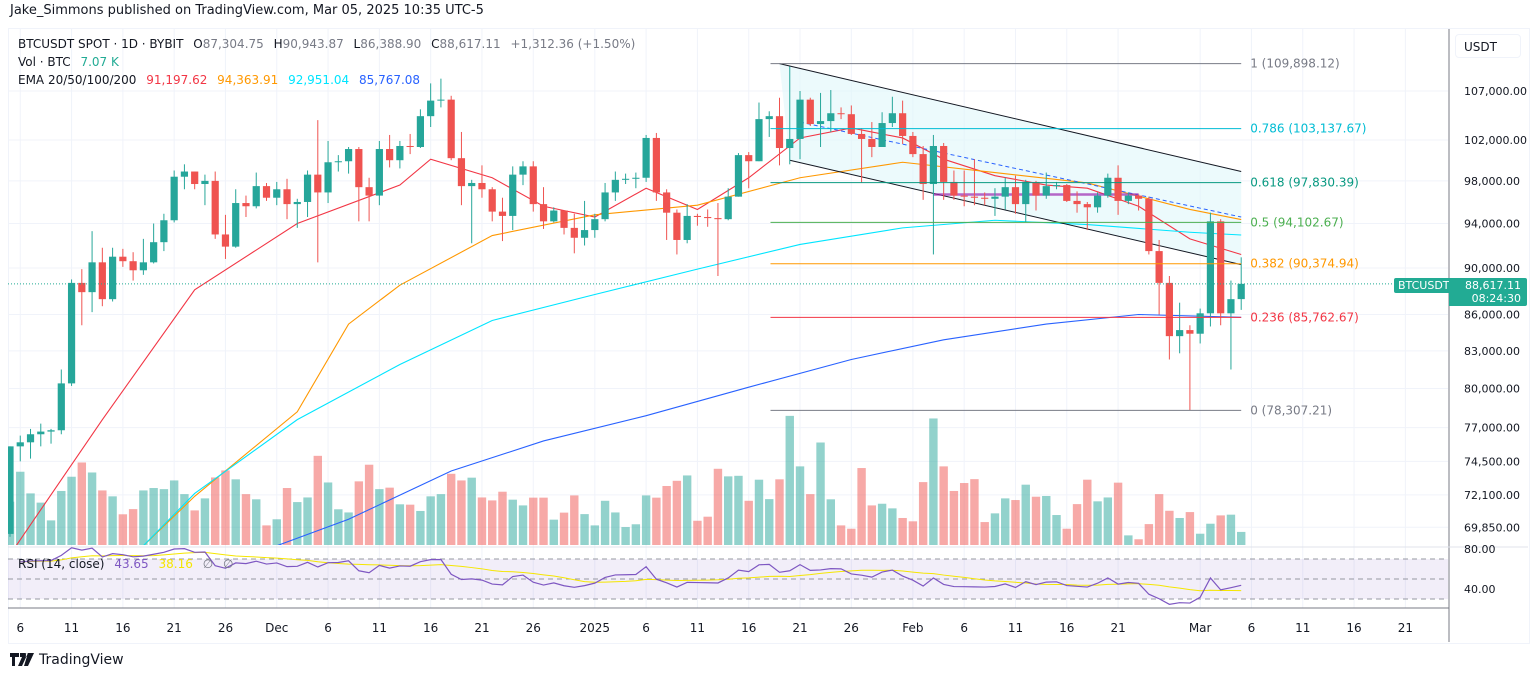  What do you see at coordinates (1304, 317) in the screenshot?
I see `fib-level-label: 0.236 (85,762.67)` at bounding box center [1304, 317].